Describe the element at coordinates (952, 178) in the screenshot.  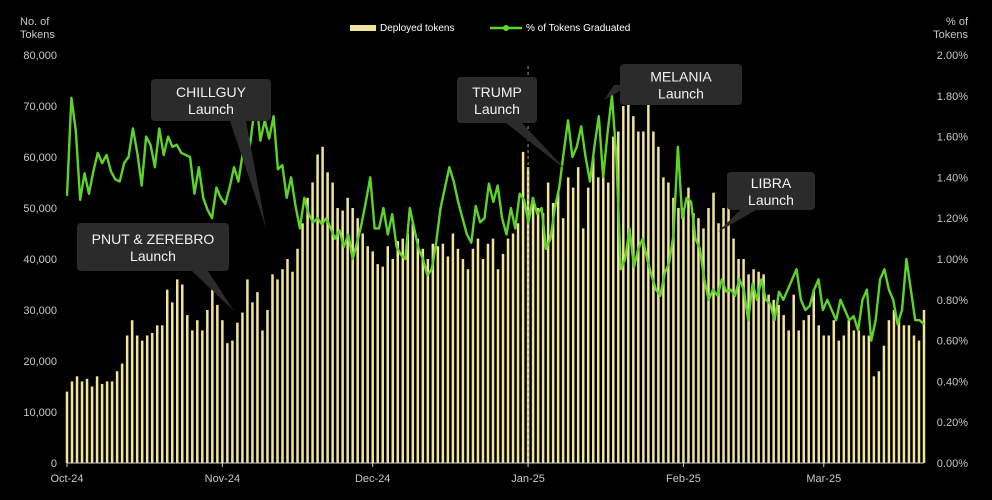
I see `y-right-tick-label: 1.40%` at that location.